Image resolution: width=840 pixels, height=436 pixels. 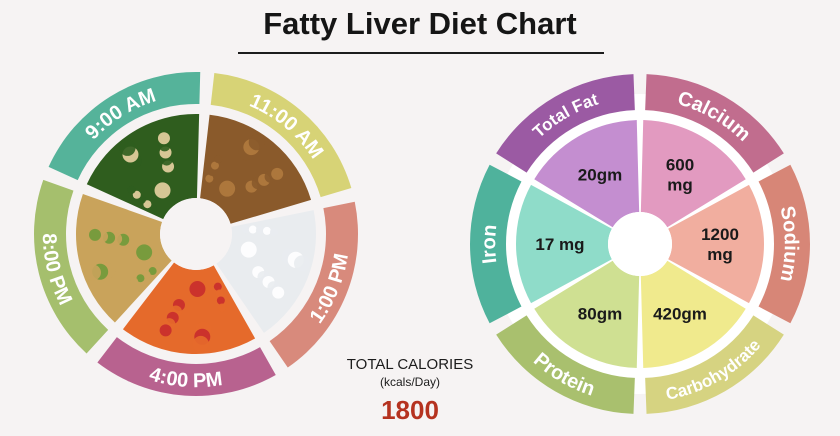 What do you see at coordinates (600, 175) in the screenshot?
I see `nutrient-value: 20gm` at bounding box center [600, 175].